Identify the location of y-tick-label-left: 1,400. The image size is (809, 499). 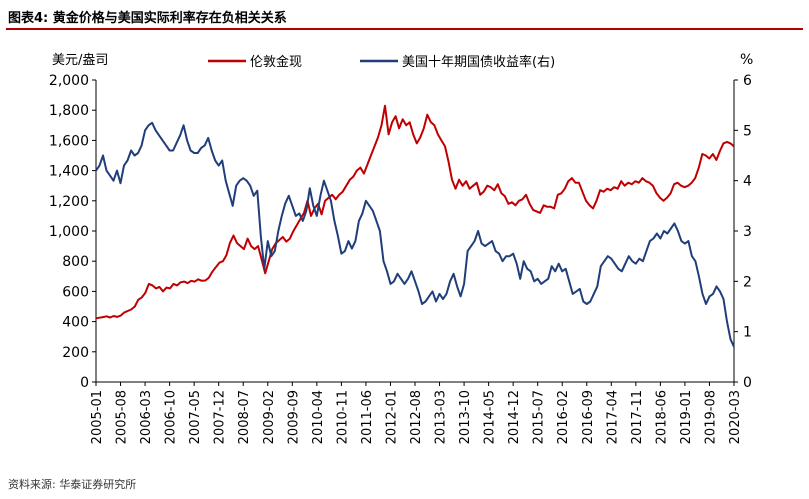
(69, 172).